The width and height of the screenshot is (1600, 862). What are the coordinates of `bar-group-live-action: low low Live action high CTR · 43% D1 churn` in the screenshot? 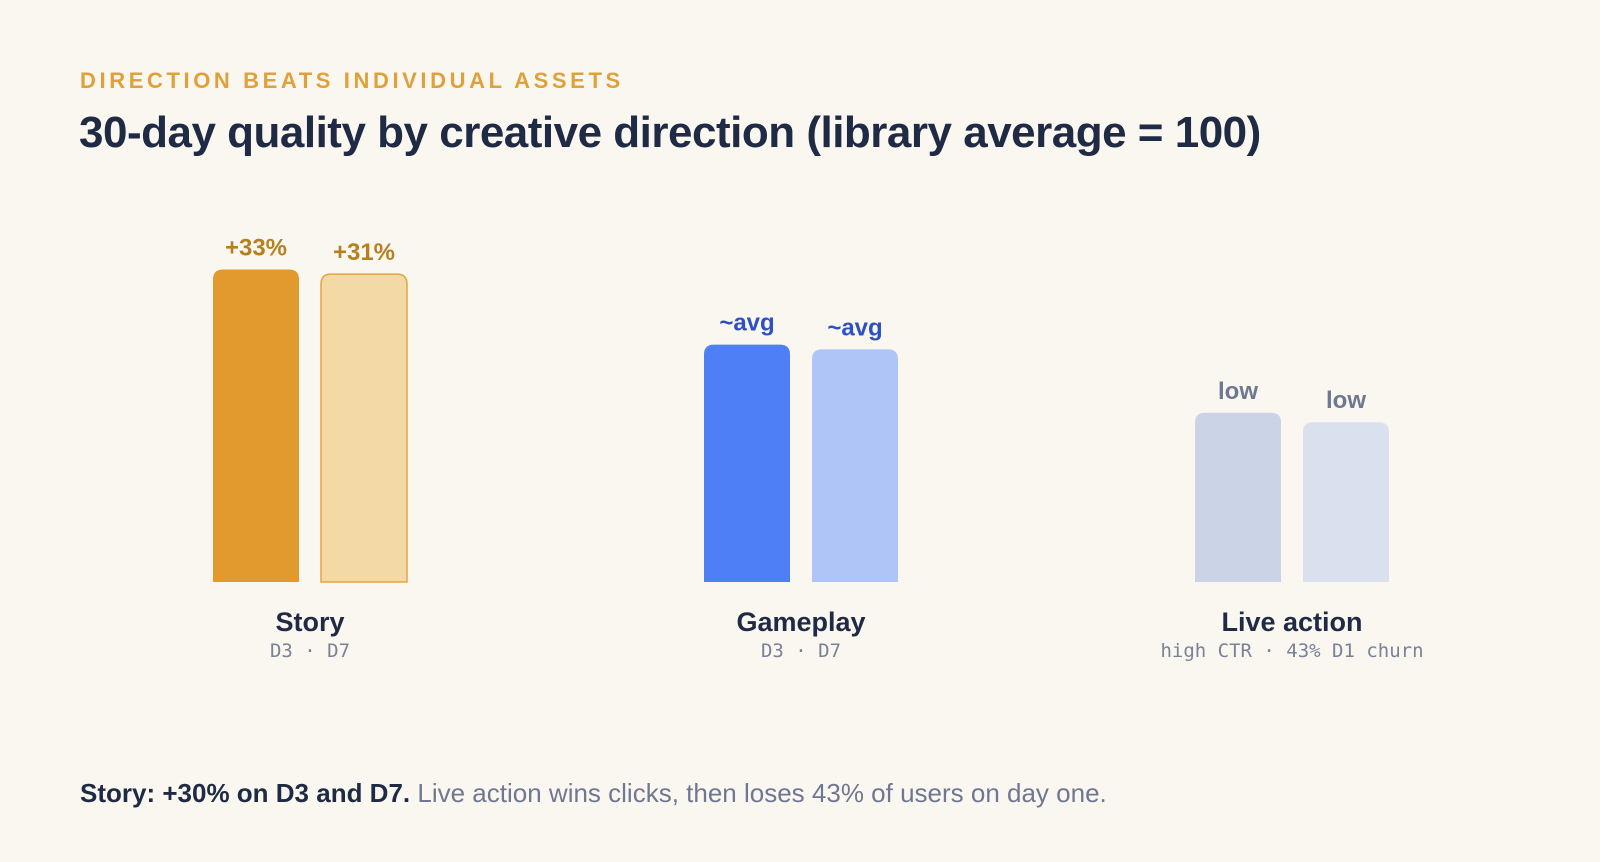 It's located at (1291, 520).